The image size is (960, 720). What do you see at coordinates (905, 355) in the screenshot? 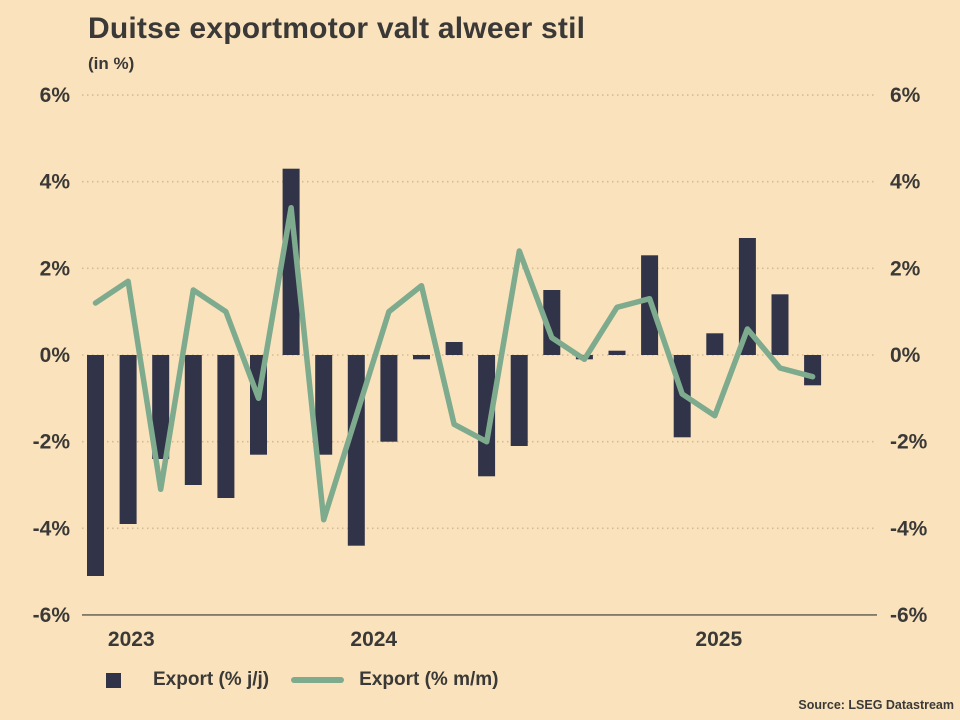
I see `y-tick-label-right: 0%` at bounding box center [905, 355].